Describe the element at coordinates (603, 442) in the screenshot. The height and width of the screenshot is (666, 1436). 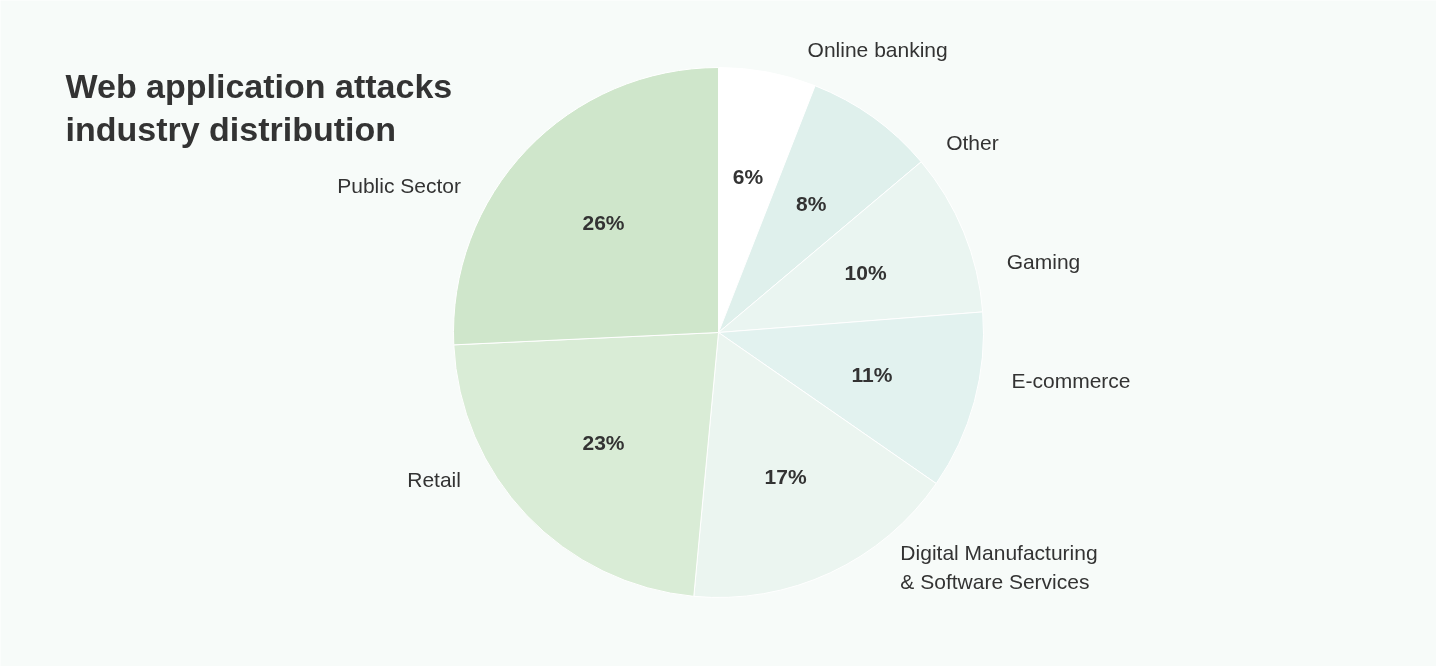
I see `data-label: 23%` at that location.